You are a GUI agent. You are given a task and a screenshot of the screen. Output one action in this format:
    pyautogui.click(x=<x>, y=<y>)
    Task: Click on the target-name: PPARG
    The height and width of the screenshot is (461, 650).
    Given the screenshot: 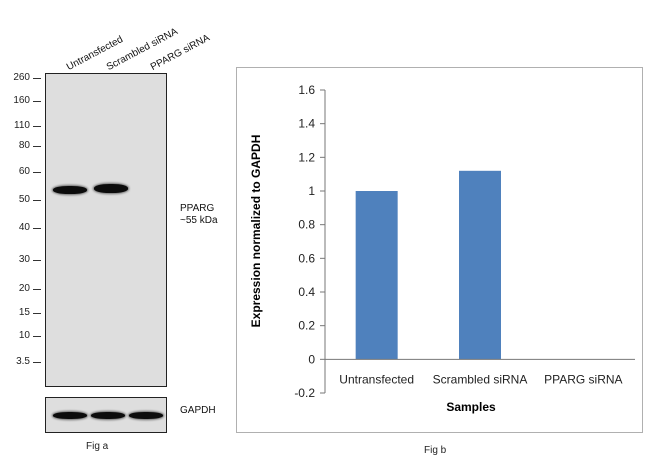 What is the action you would take?
    pyautogui.click(x=197, y=208)
    